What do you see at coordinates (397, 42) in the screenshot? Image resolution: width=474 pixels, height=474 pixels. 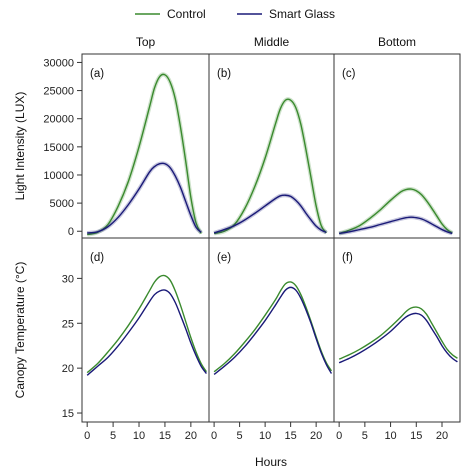 I see `column-title: Bottom` at bounding box center [397, 42].